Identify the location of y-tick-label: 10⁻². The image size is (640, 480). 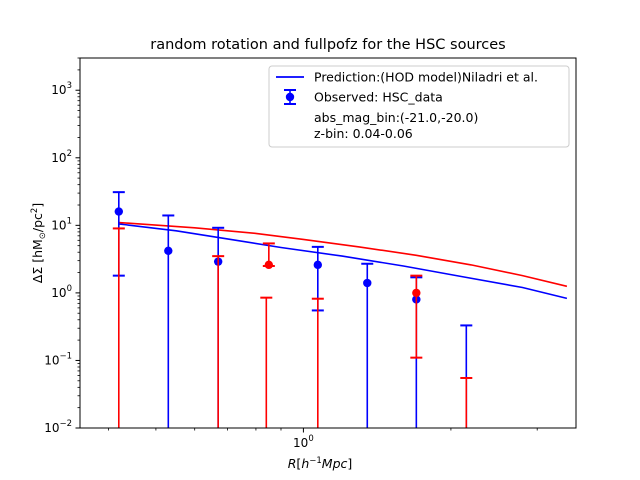
(58, 427).